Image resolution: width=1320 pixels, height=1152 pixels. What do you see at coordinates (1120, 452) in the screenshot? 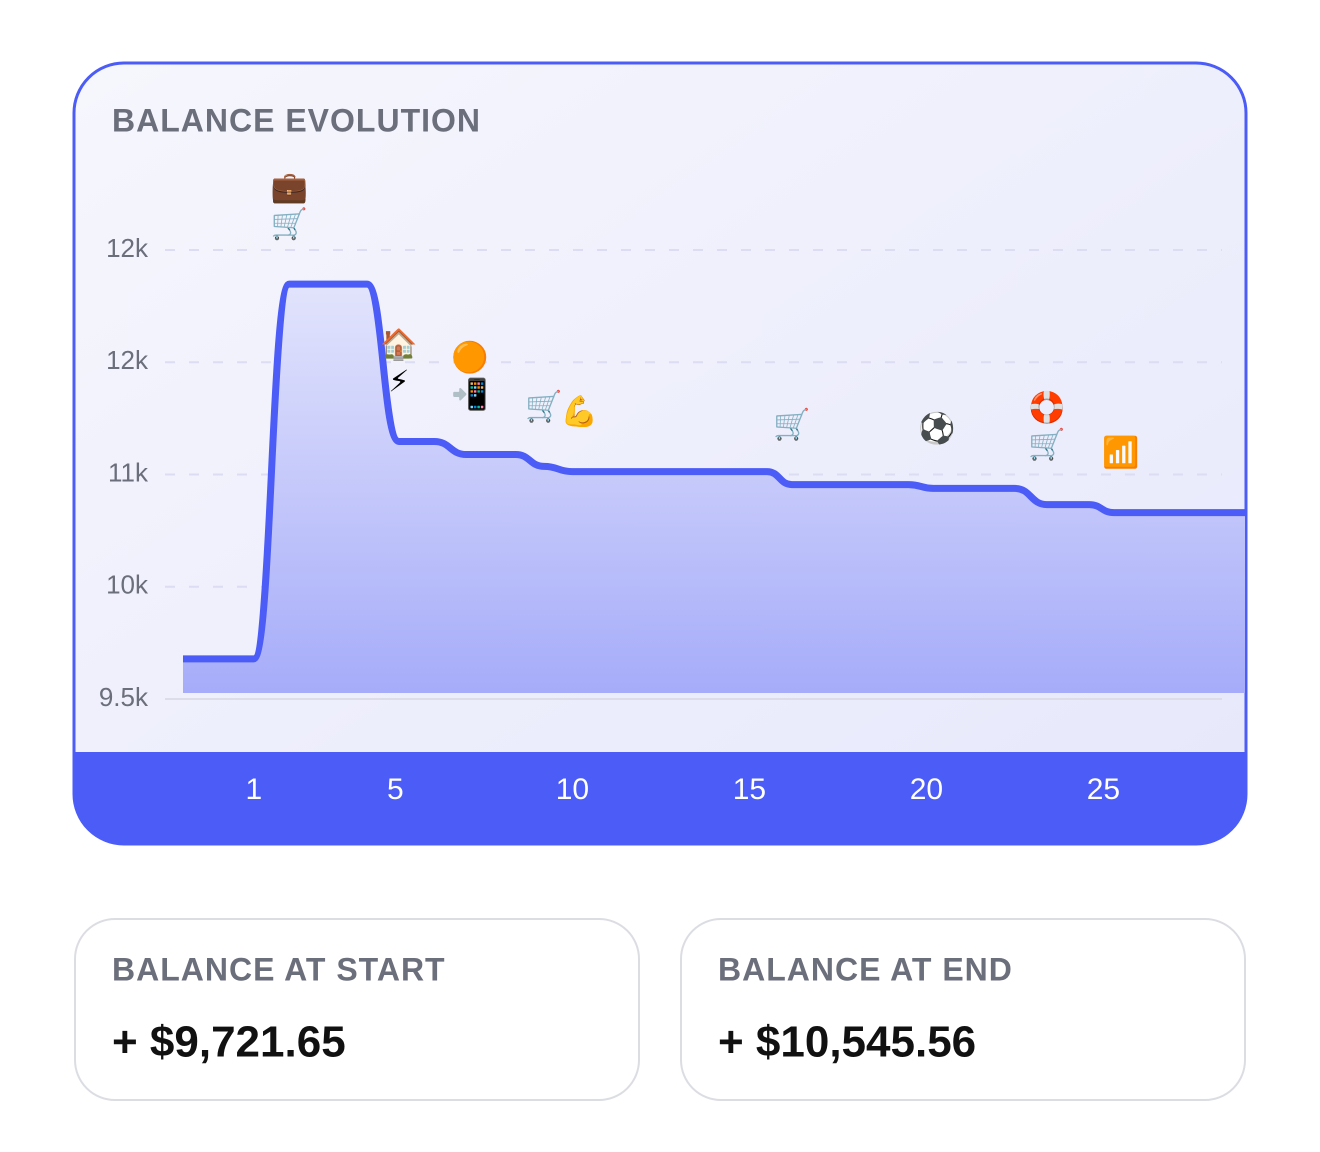
I see `annotation-icon: 📶` at bounding box center [1120, 452].